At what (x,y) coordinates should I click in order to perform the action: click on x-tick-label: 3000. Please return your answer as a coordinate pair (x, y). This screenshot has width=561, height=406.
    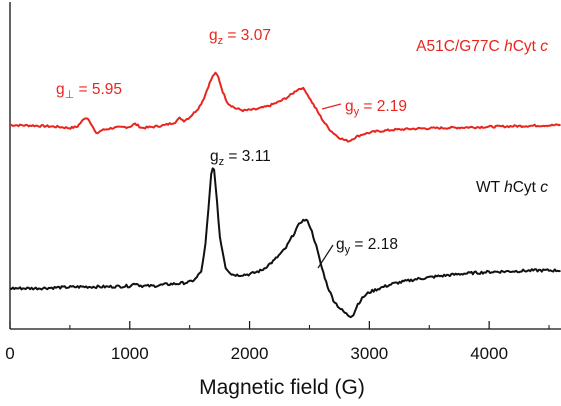
    Looking at the image, I should click on (369, 353).